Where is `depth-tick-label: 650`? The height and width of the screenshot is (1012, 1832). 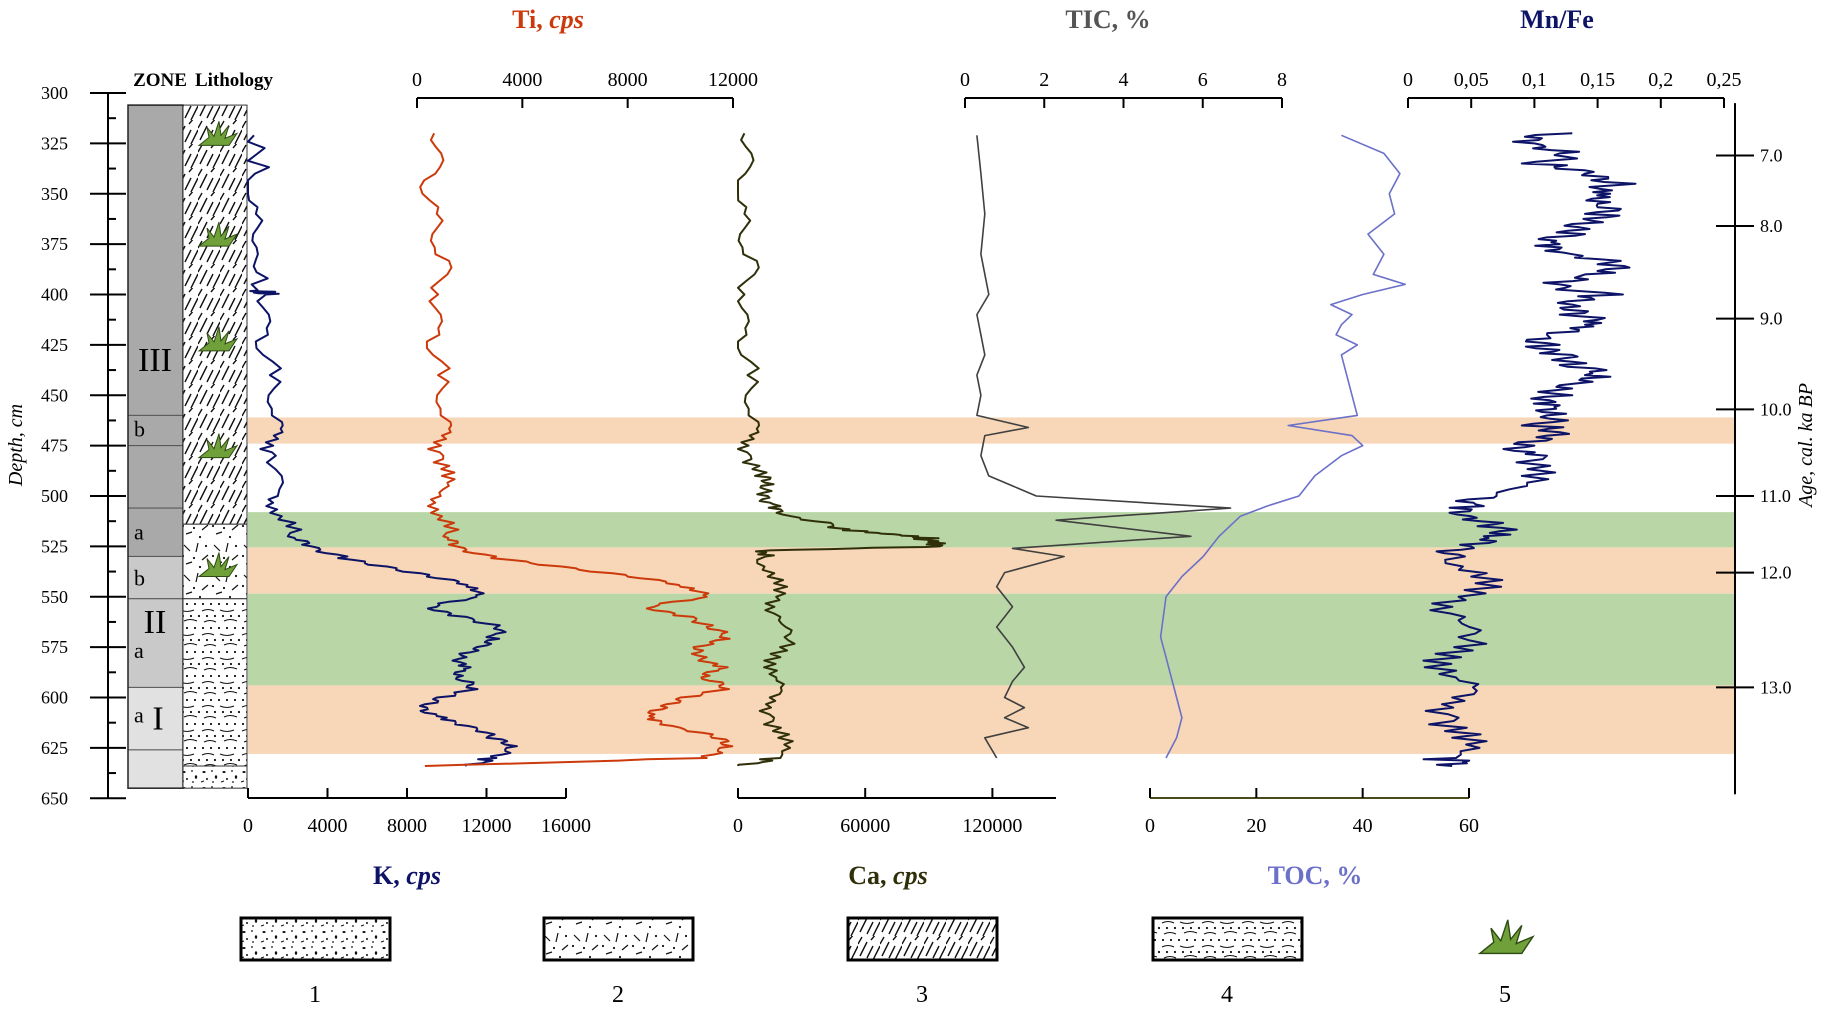
depth-tick-label: 650 is located at coordinates (54, 798).